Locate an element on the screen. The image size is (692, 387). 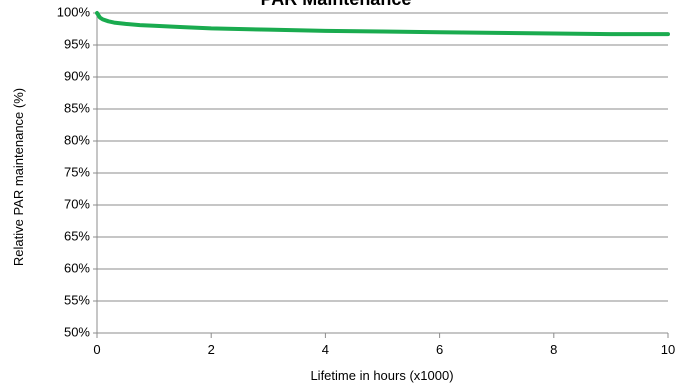
y-tick-label: 95% is located at coordinates (77, 43).